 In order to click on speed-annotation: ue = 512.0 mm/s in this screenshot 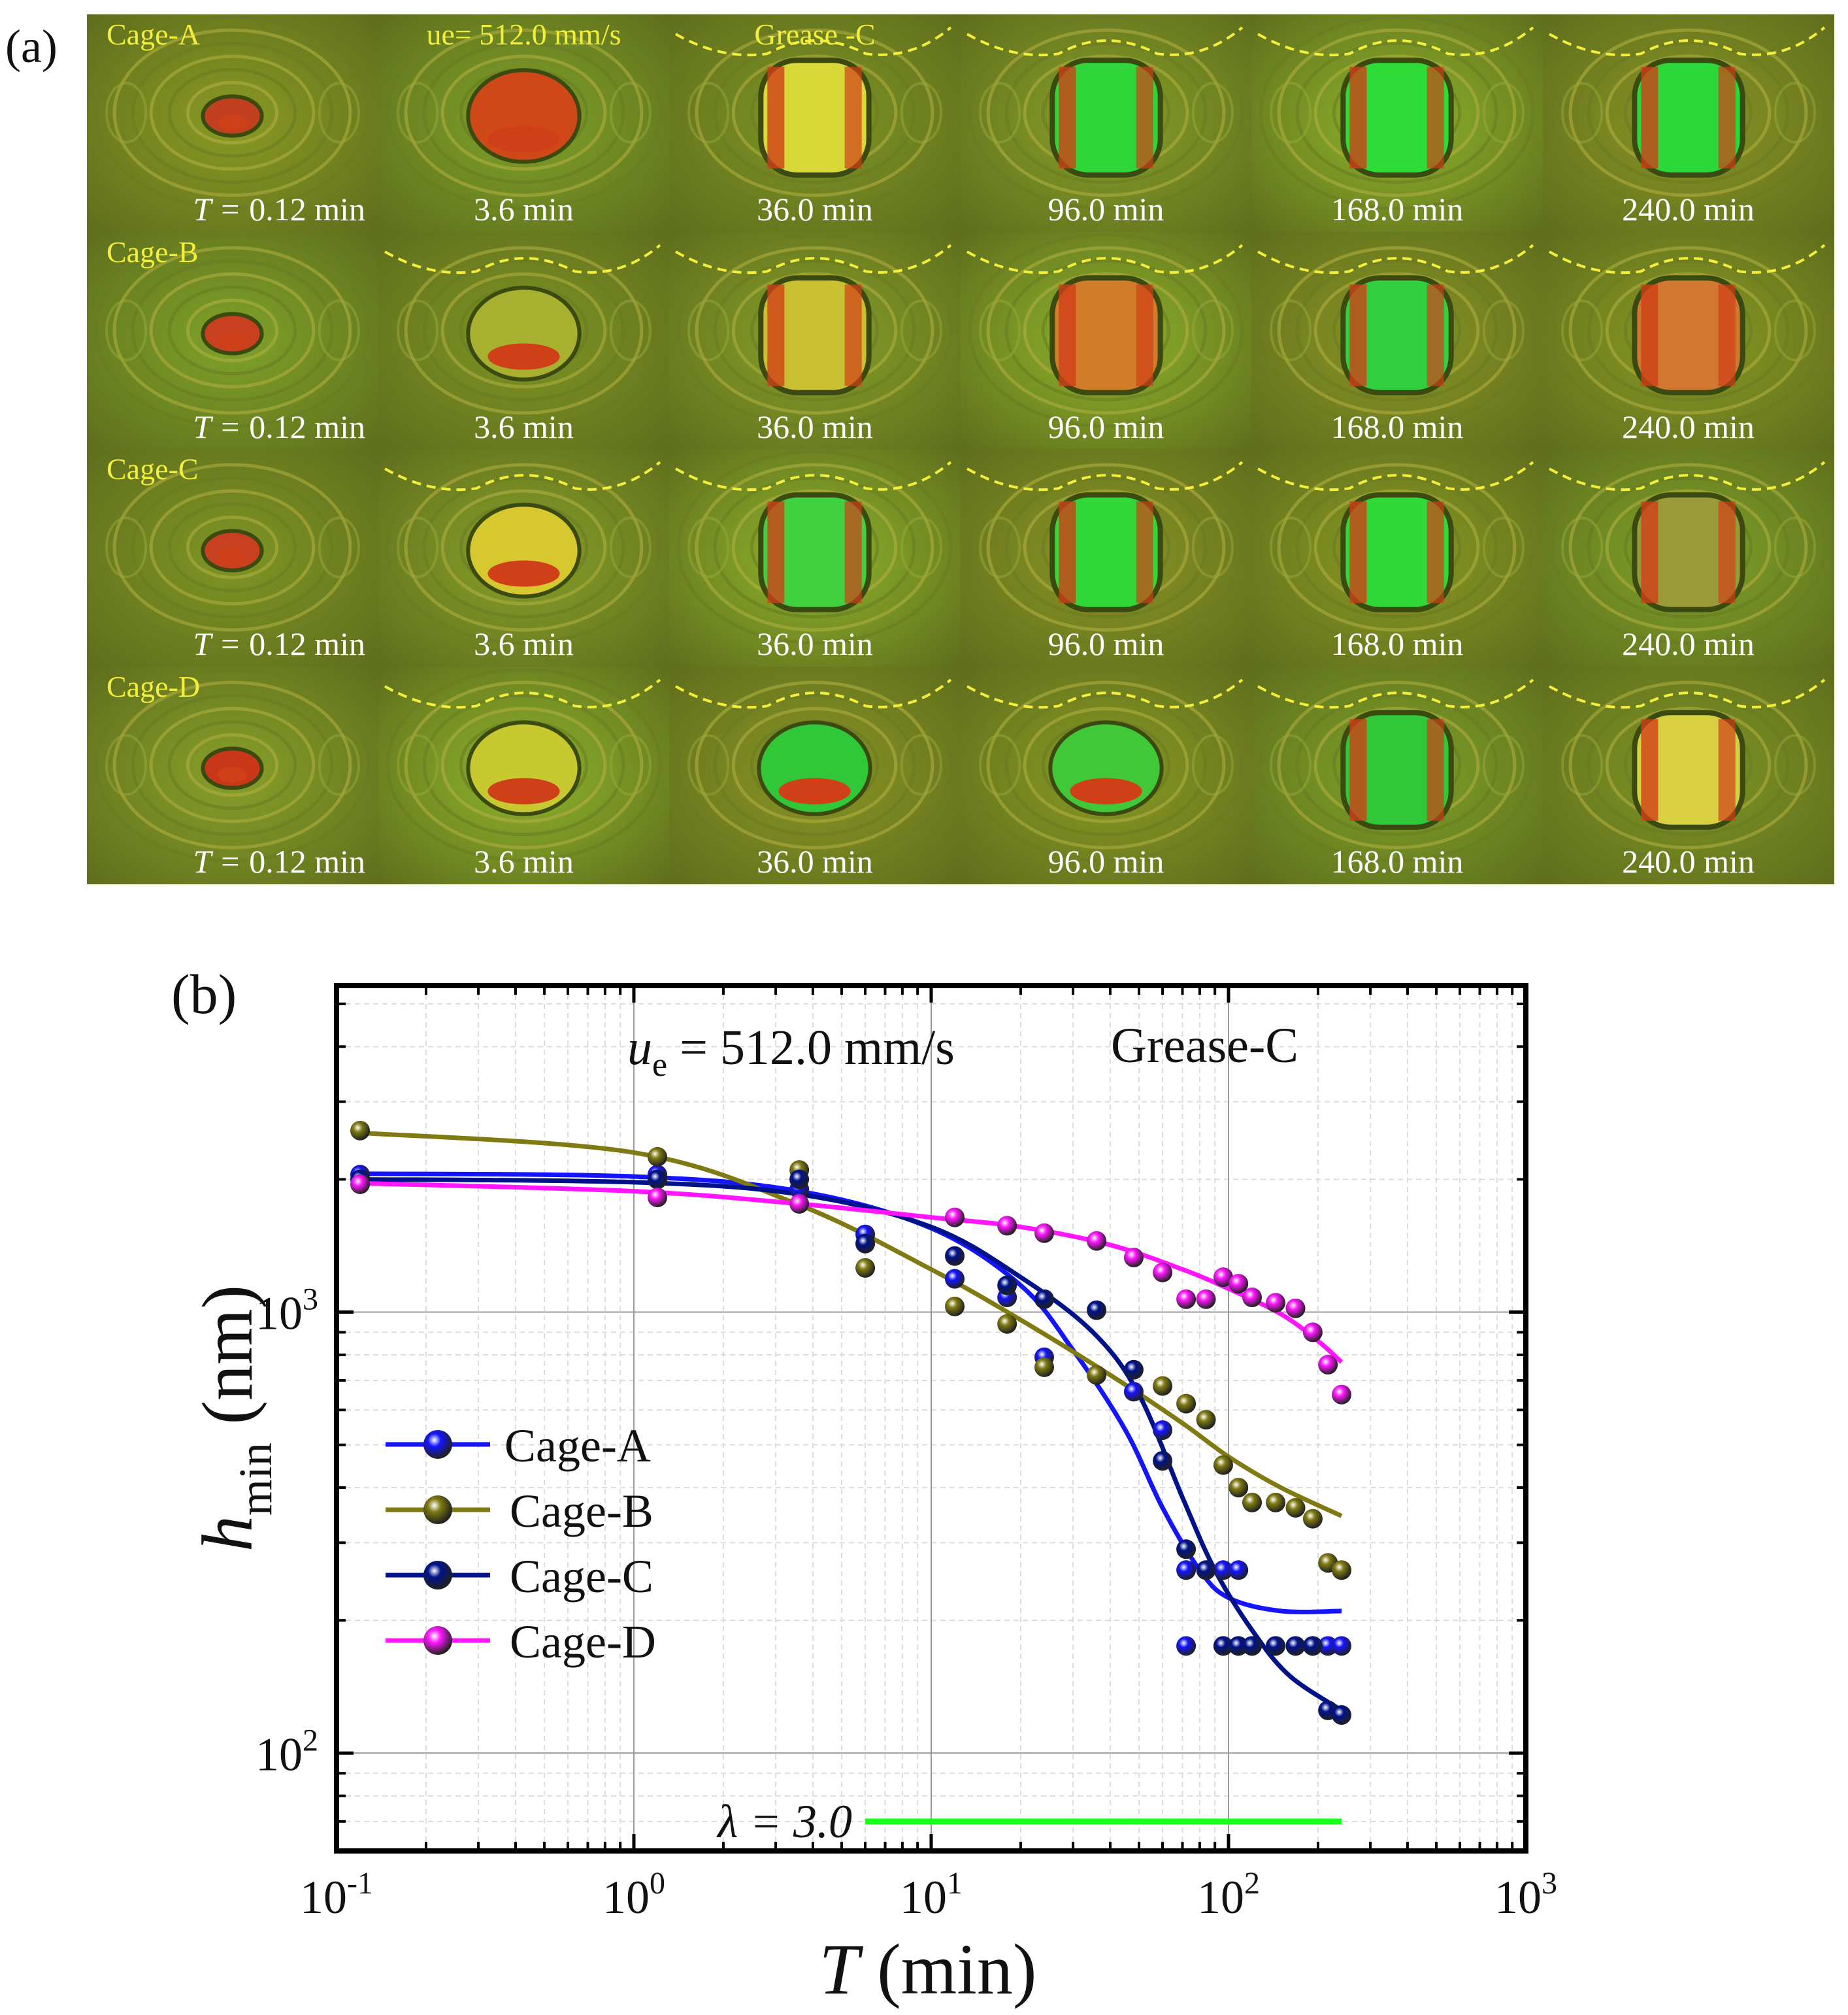, I will do `click(791, 1052)`.